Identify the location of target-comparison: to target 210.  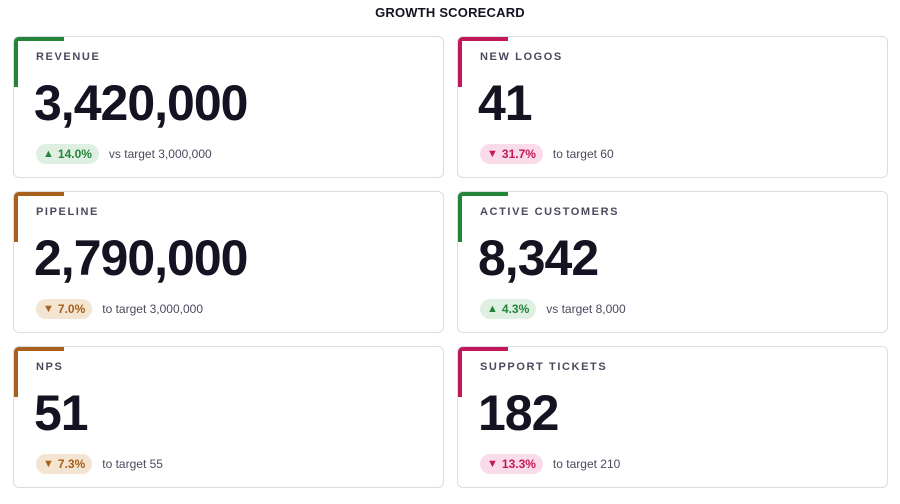
(586, 464).